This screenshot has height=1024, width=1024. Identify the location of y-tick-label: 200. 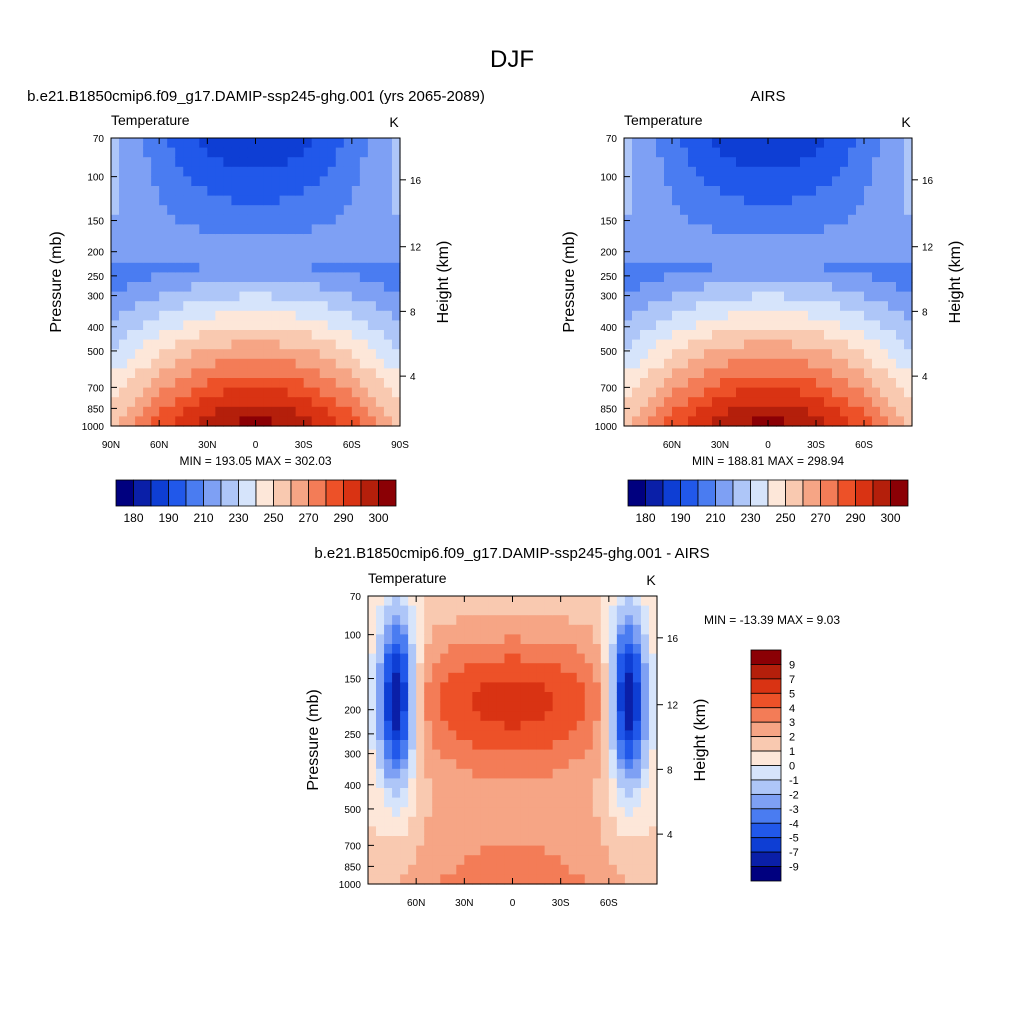
(608, 253).